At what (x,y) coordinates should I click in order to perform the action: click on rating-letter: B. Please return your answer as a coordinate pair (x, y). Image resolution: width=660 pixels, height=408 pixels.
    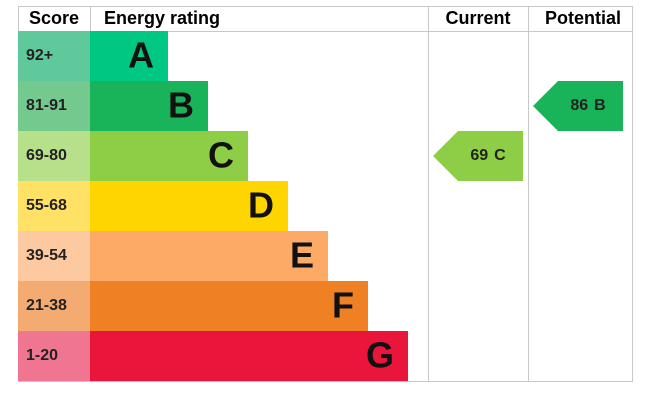
    Looking at the image, I should click on (181, 105).